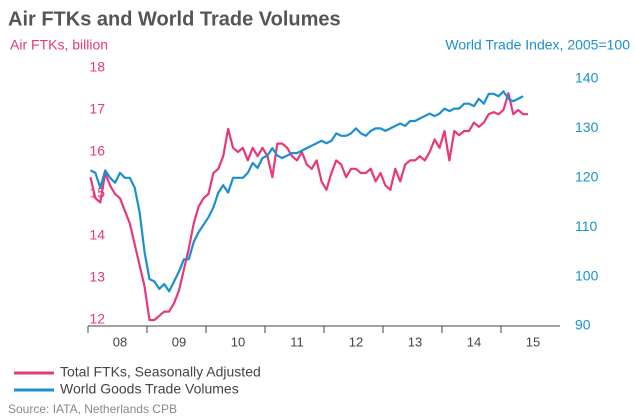 The width and height of the screenshot is (635, 419). I want to click on y2-tick-label: 120, so click(587, 177).